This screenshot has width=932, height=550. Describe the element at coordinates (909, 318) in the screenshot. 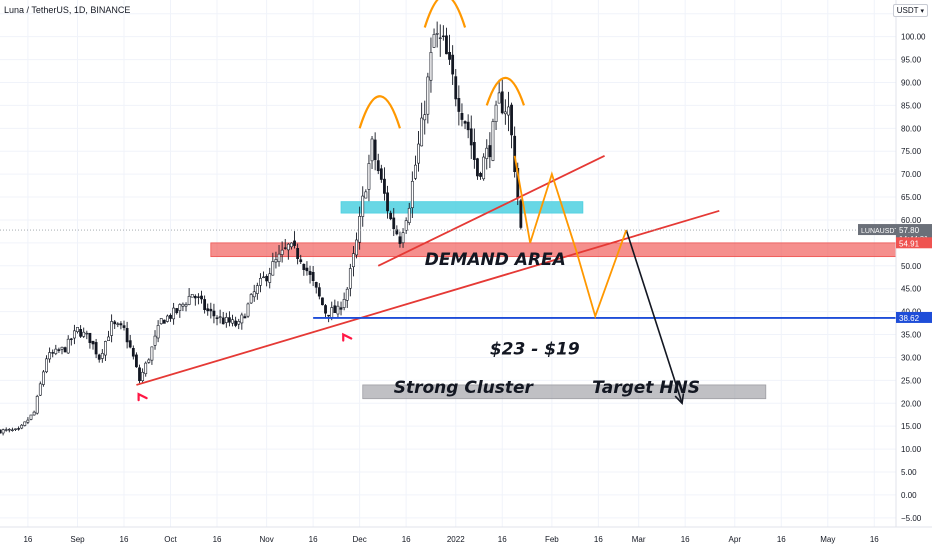

I see `price-tag-label: 38.62` at that location.